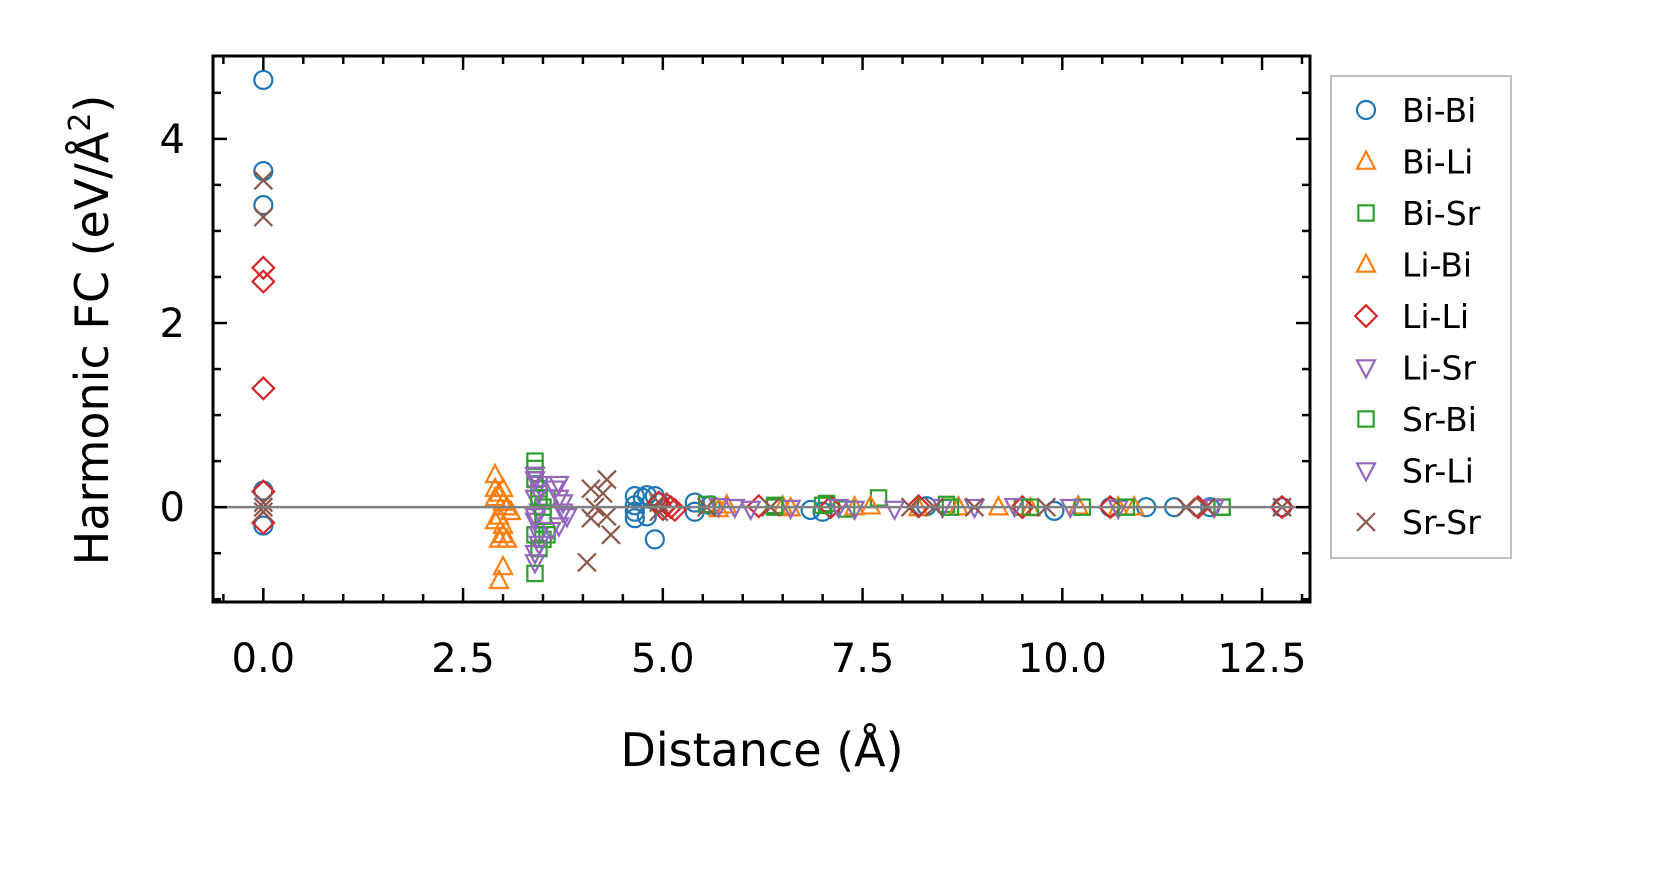  I want to click on y-tick-label: 0, so click(172, 508).